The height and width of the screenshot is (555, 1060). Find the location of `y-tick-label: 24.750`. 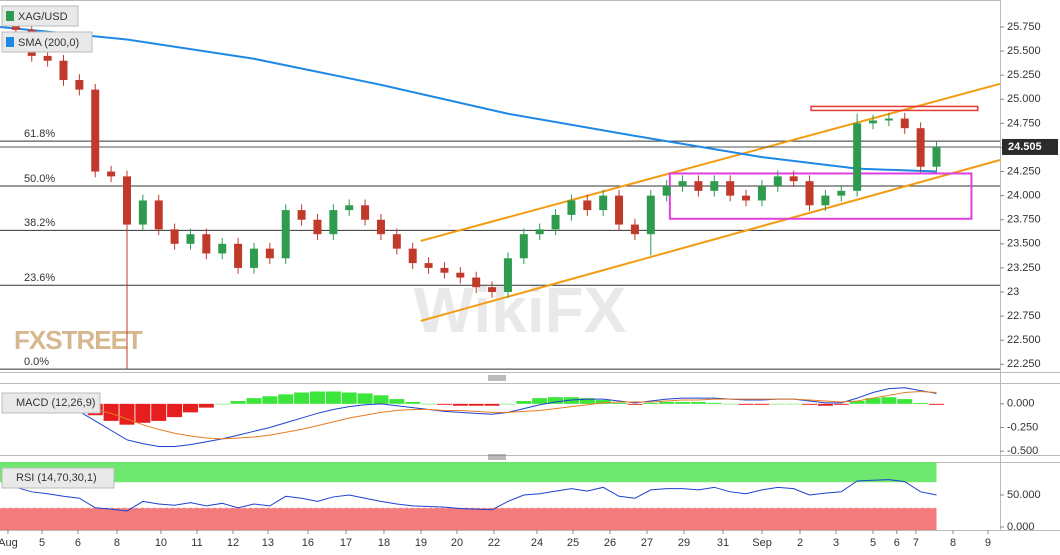

y-tick-label: 24.750 is located at coordinates (1024, 123).